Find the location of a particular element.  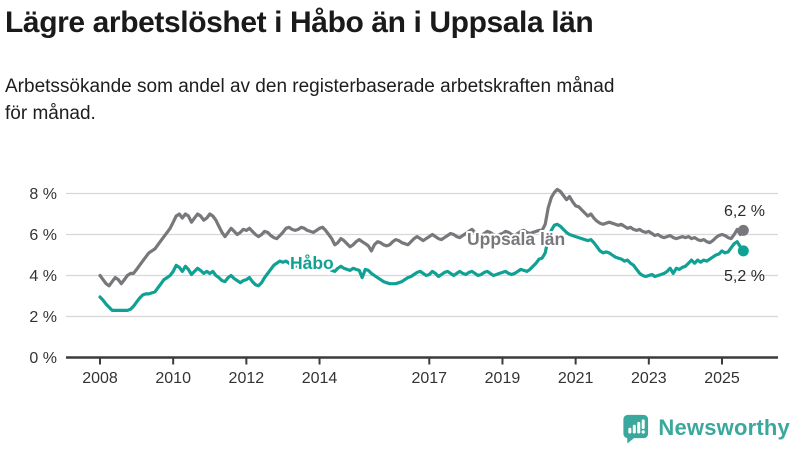

chart-subtitle-line-2: för månad. is located at coordinates (50, 113).